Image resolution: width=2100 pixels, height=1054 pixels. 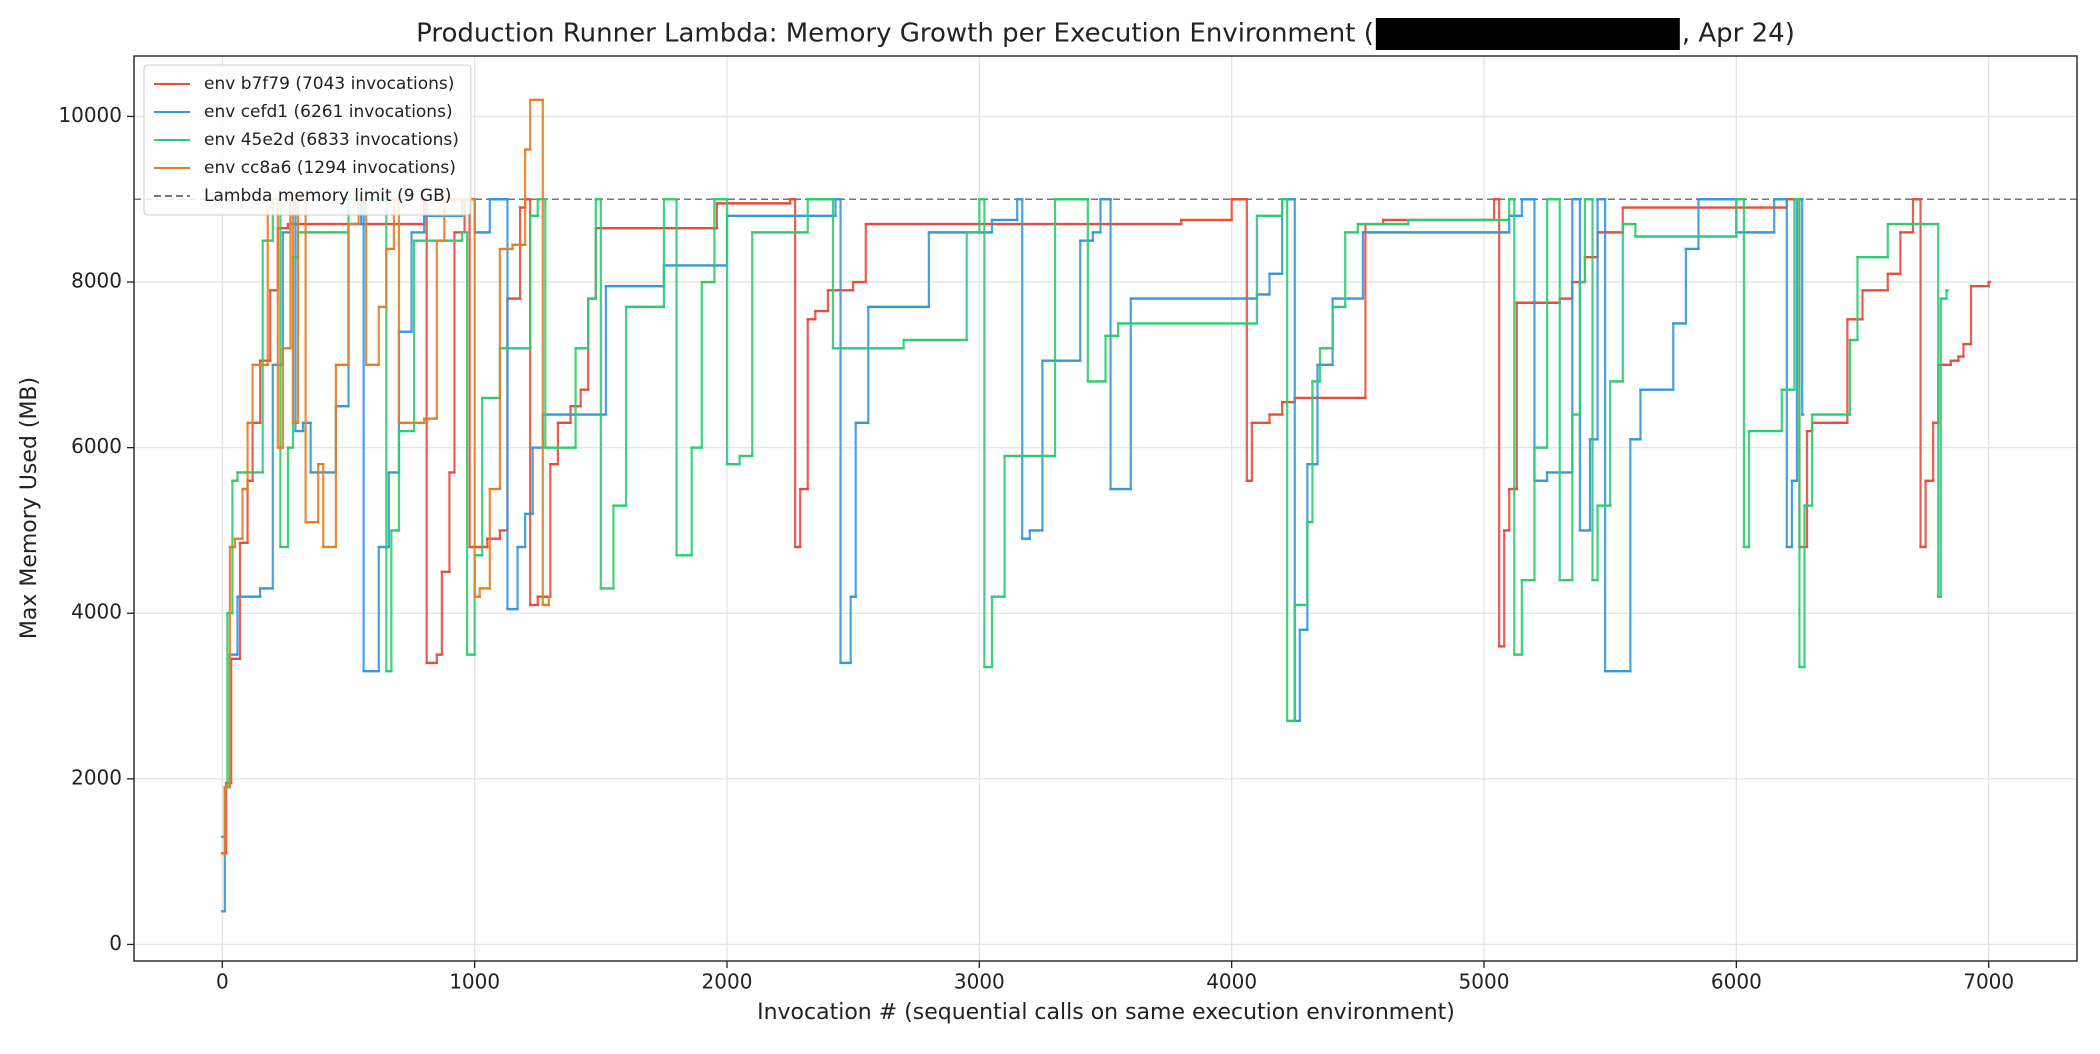 What do you see at coordinates (96, 281) in the screenshot?
I see `y-tick-label: 8000` at bounding box center [96, 281].